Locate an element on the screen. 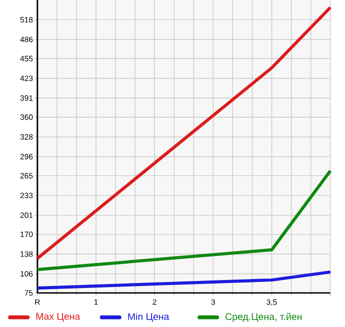  legend-label: Сред.Цена, т.йен is located at coordinates (264, 317).